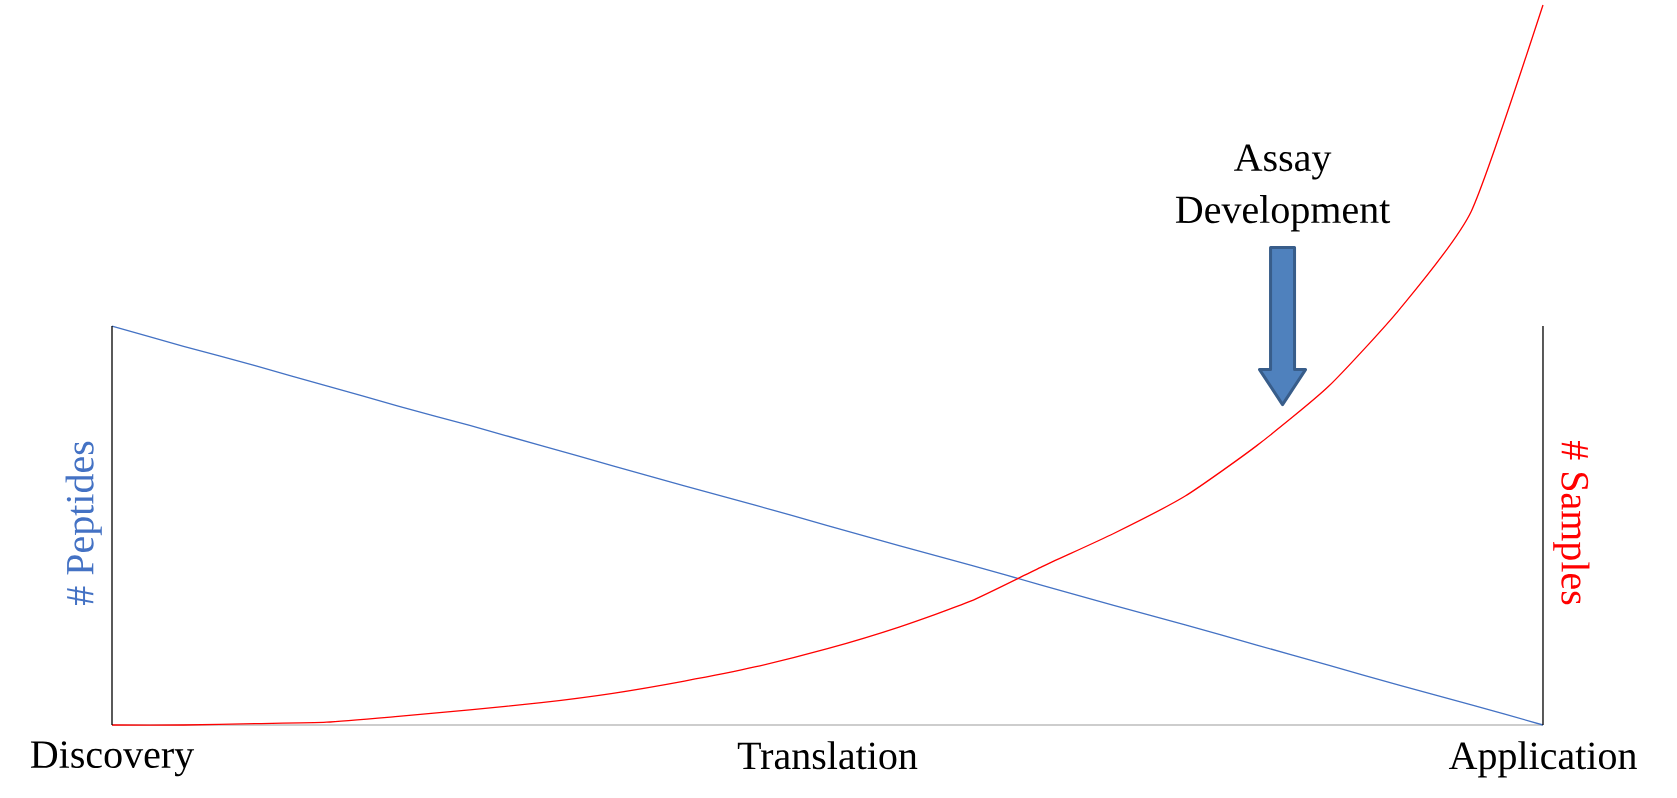 This screenshot has height=798, width=1677. I want to click on annotation: Assay Development, so click(1283, 188).